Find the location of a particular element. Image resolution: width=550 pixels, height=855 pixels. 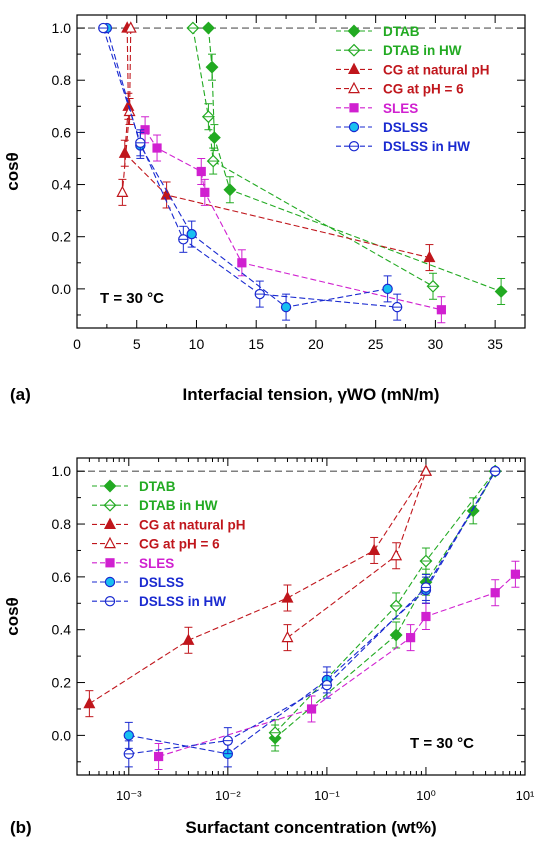

series-sles is located at coordinates (293, 220).